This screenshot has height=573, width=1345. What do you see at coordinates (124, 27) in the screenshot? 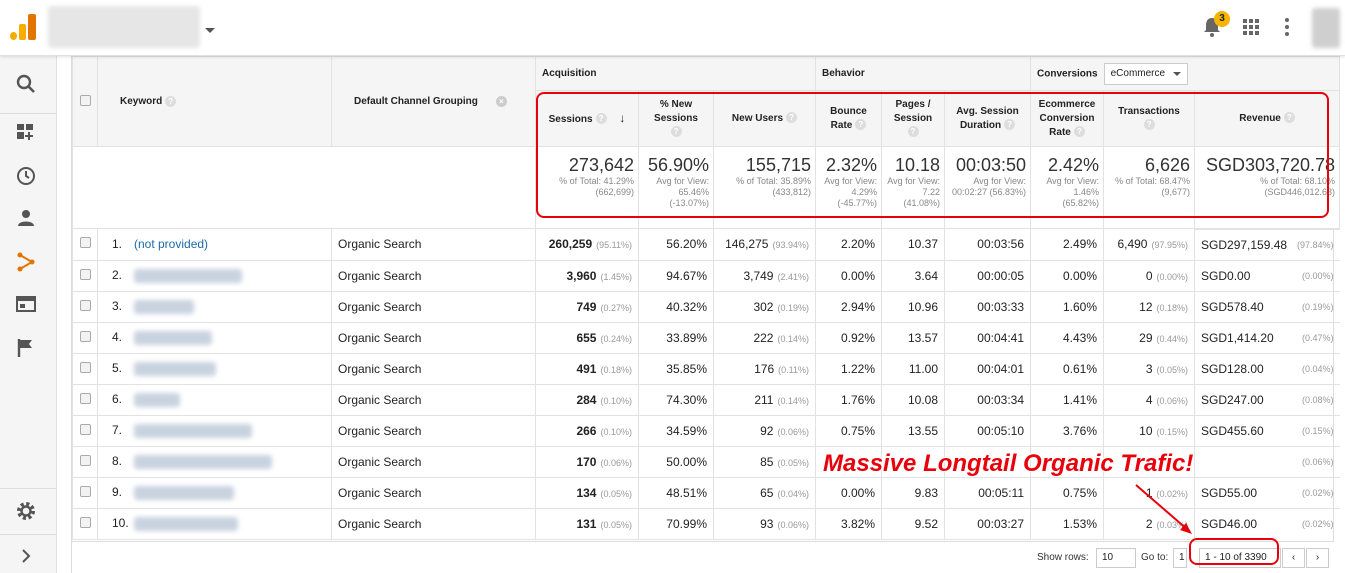
I see `account-selector` at bounding box center [124, 27].